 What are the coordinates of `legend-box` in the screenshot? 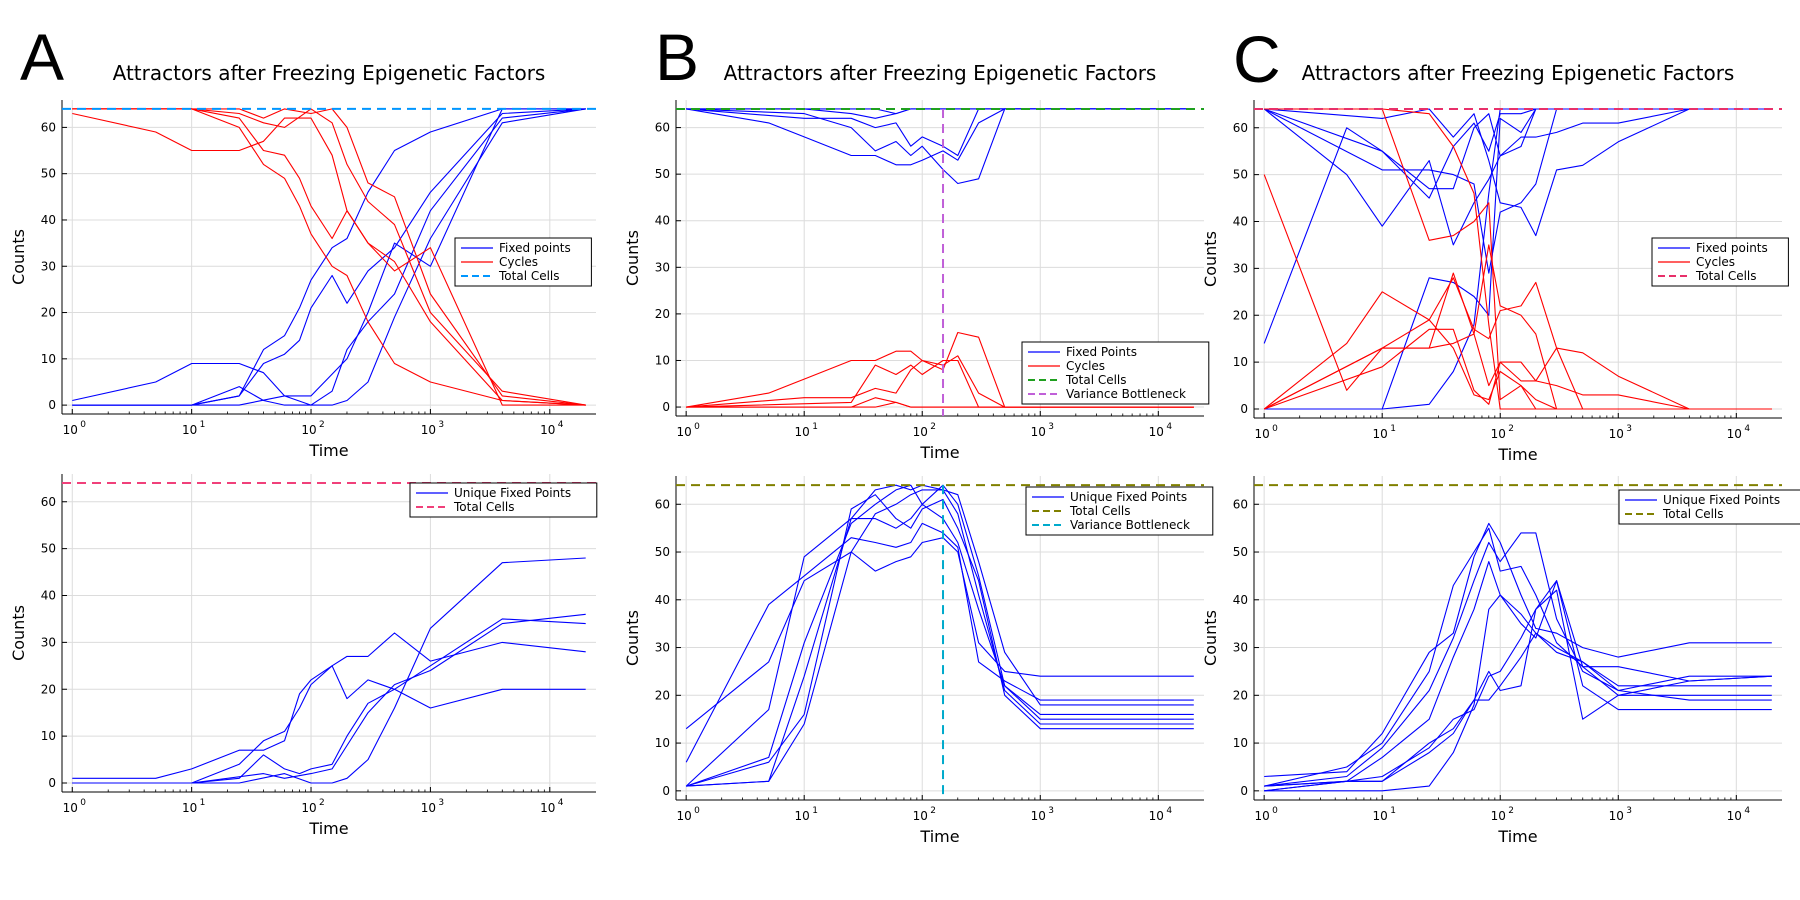 It's located at (1709, 507).